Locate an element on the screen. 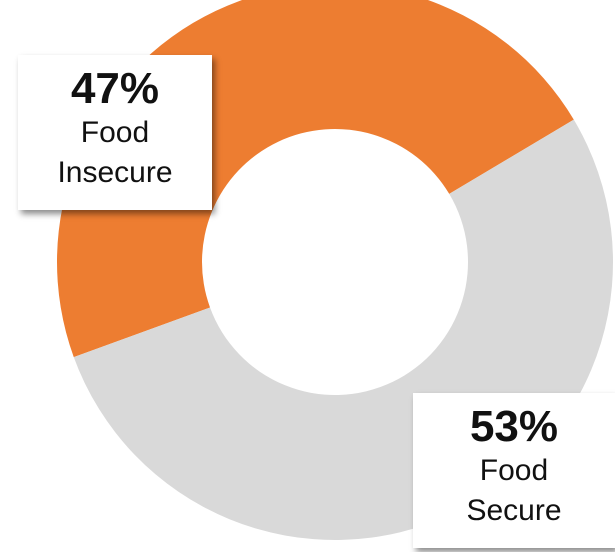 Image resolution: width=615 pixels, height=552 pixels. label-food-secure: 53% Food Secure is located at coordinates (514, 470).